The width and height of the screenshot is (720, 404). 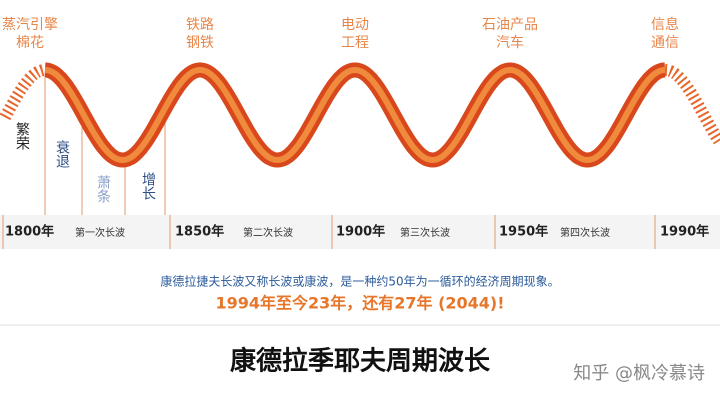 What do you see at coordinates (100, 232) in the screenshot?
I see `wave-label: 第一次长波` at bounding box center [100, 232].